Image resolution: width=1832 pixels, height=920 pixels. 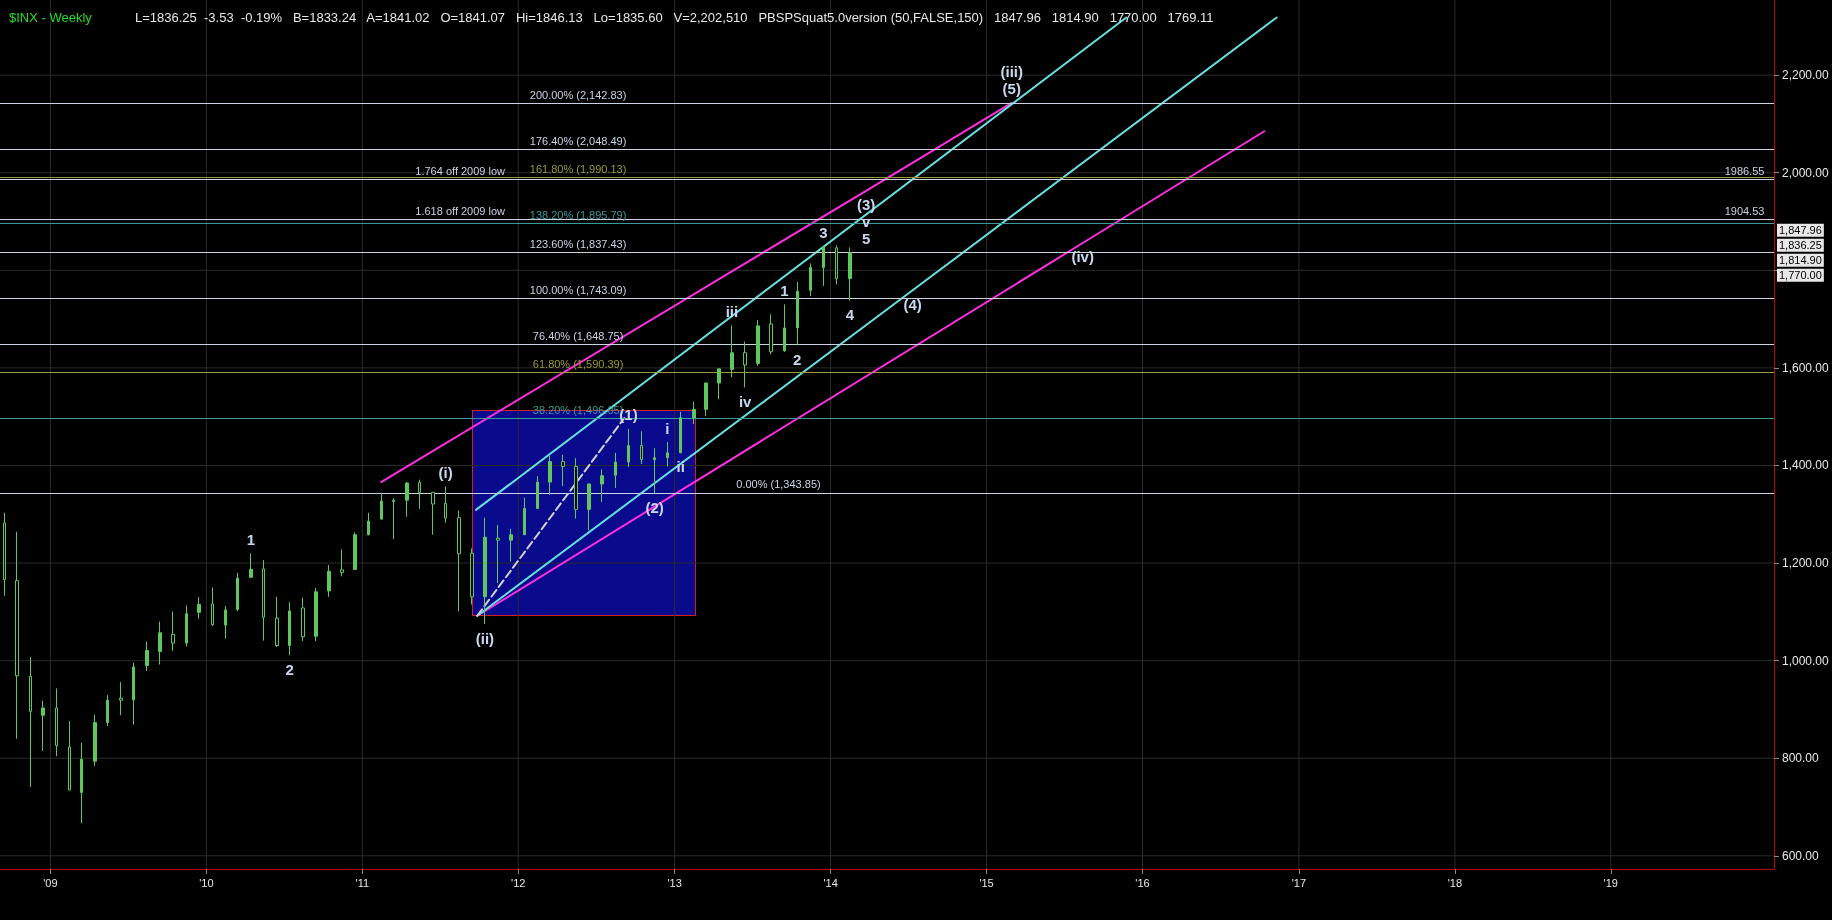 What do you see at coordinates (866, 205) in the screenshot?
I see `annotation: (3)` at bounding box center [866, 205].